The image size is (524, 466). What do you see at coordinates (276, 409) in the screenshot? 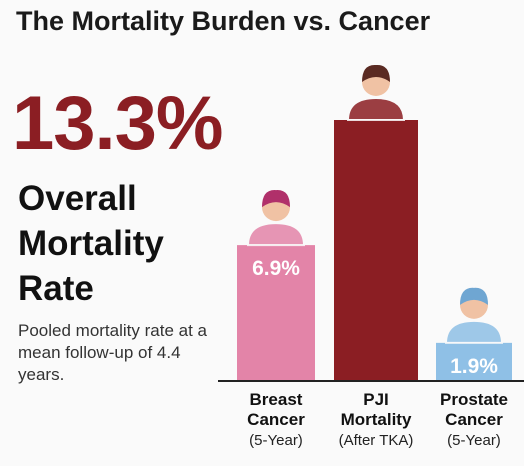
I see `category-label: Breast Cancer` at bounding box center [276, 409].